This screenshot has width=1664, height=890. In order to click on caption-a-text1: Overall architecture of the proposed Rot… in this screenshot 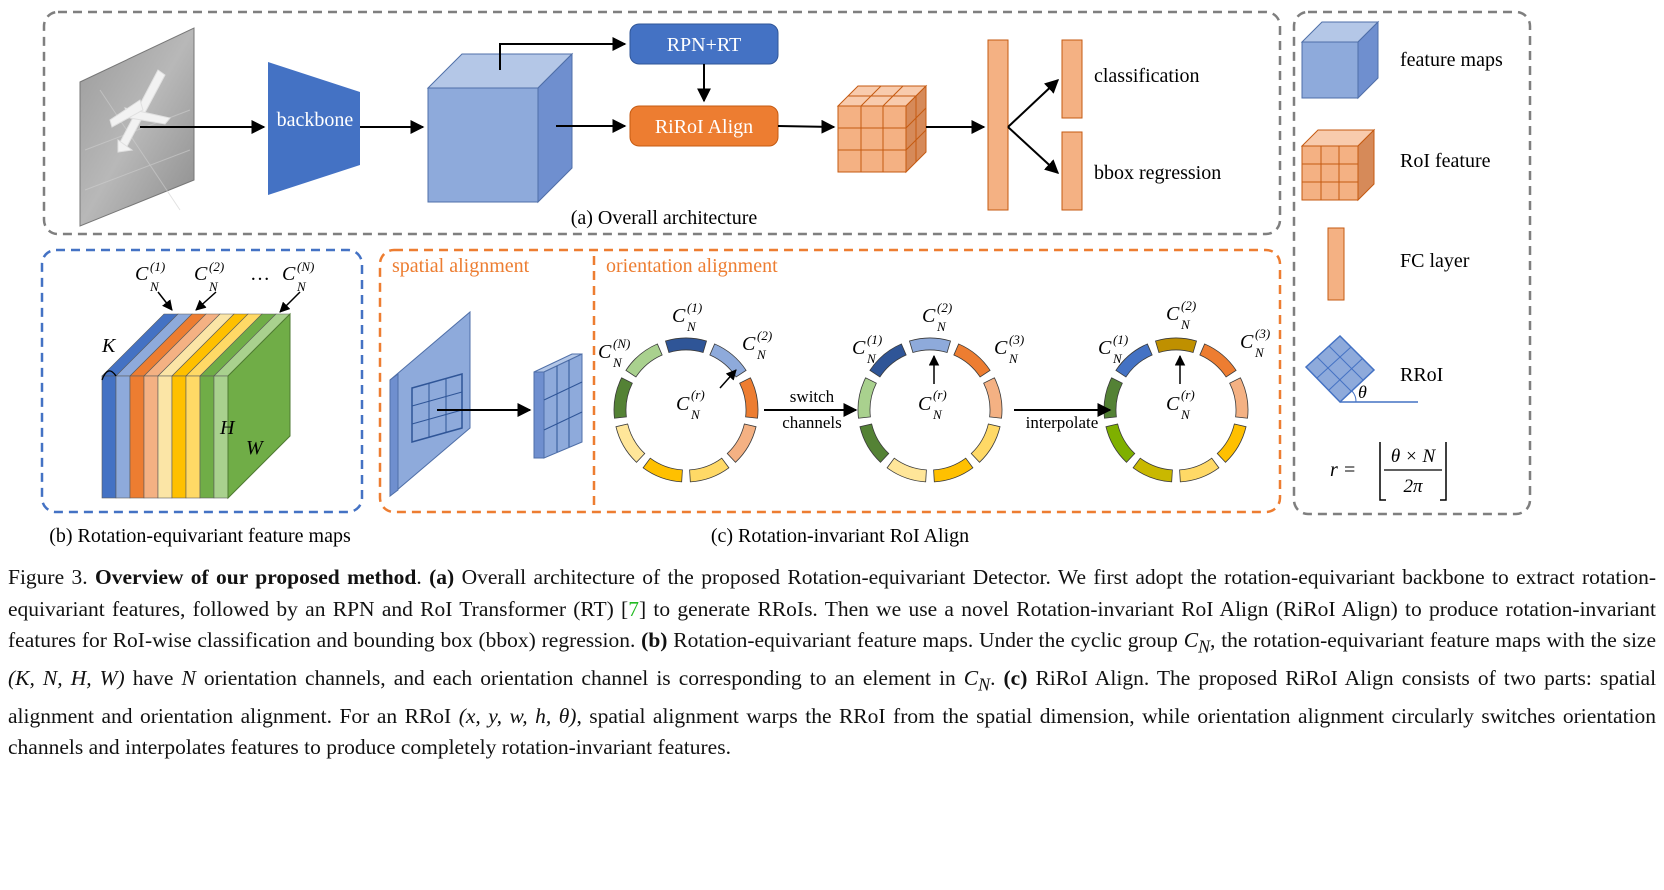, I will do `click(832, 593)`.